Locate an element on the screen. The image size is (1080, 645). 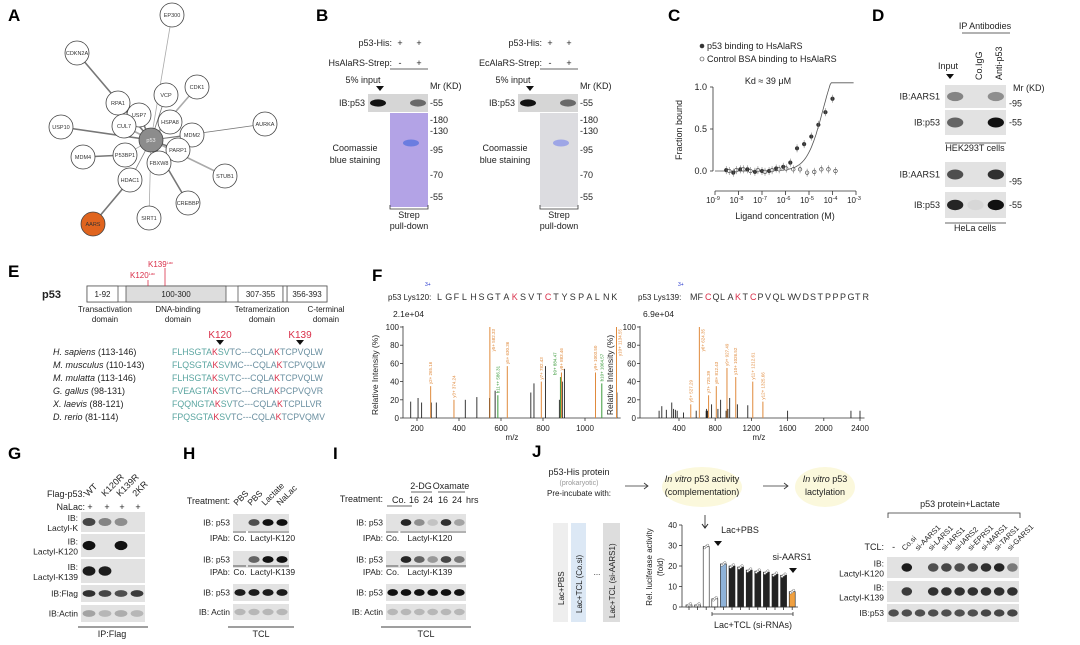
coomassie-gel is located at coordinates (409, 160).